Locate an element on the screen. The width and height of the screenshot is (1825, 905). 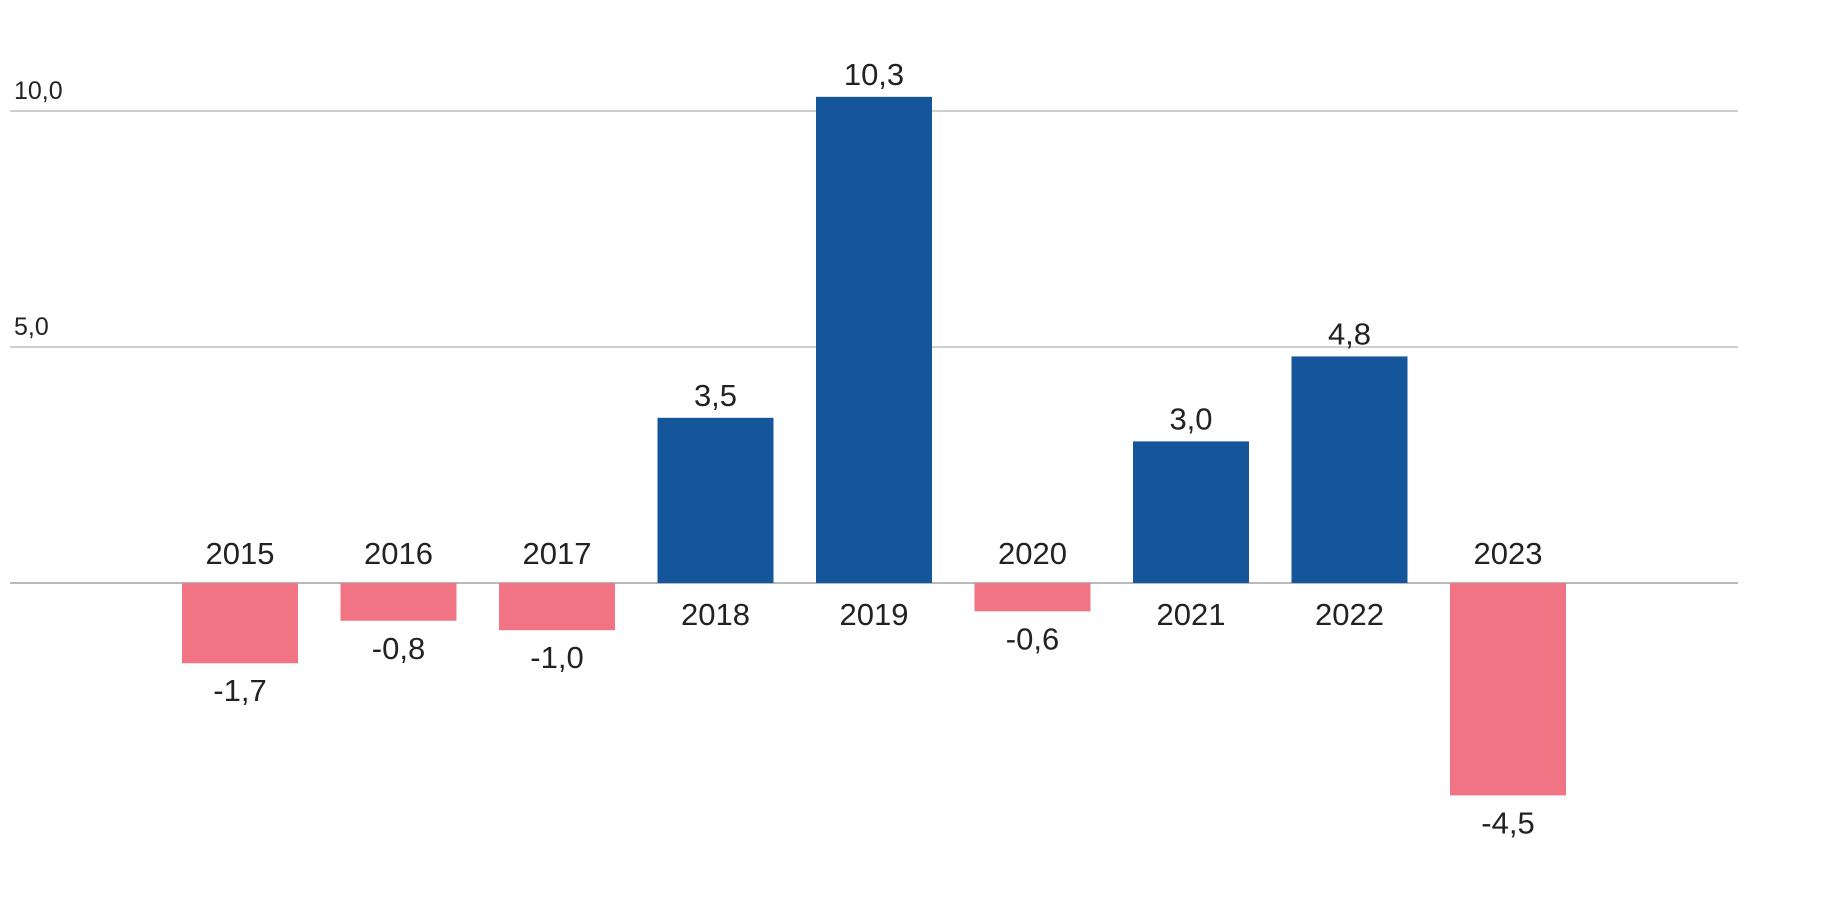
category-label: 2022 is located at coordinates (1349, 614).